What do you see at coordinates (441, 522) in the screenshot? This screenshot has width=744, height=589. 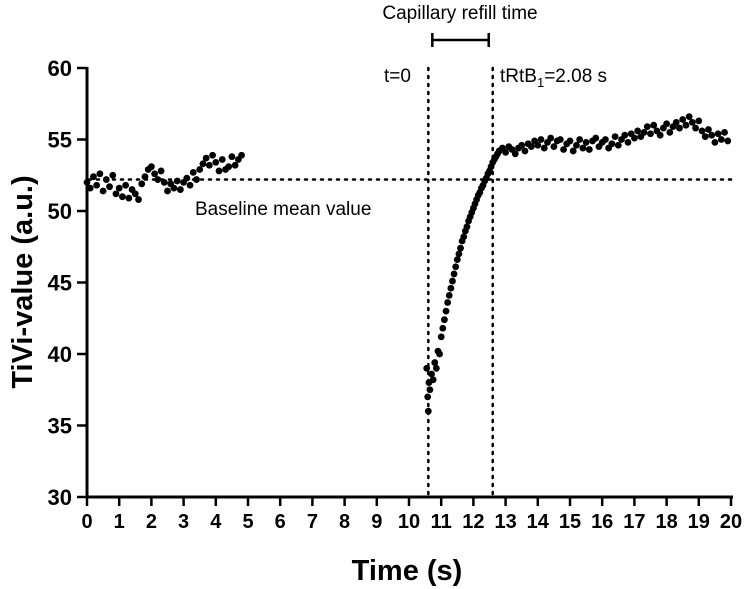 I see `x-tick-label: 11` at bounding box center [441, 522].